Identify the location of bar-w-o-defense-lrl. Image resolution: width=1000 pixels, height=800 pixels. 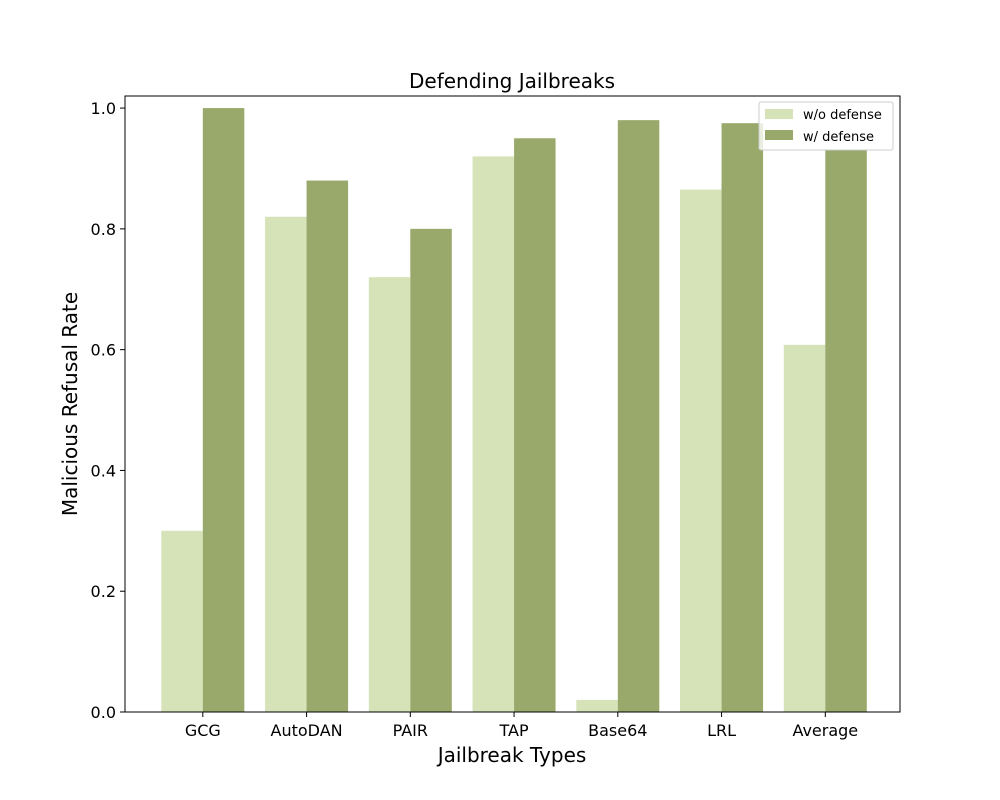
(701, 451).